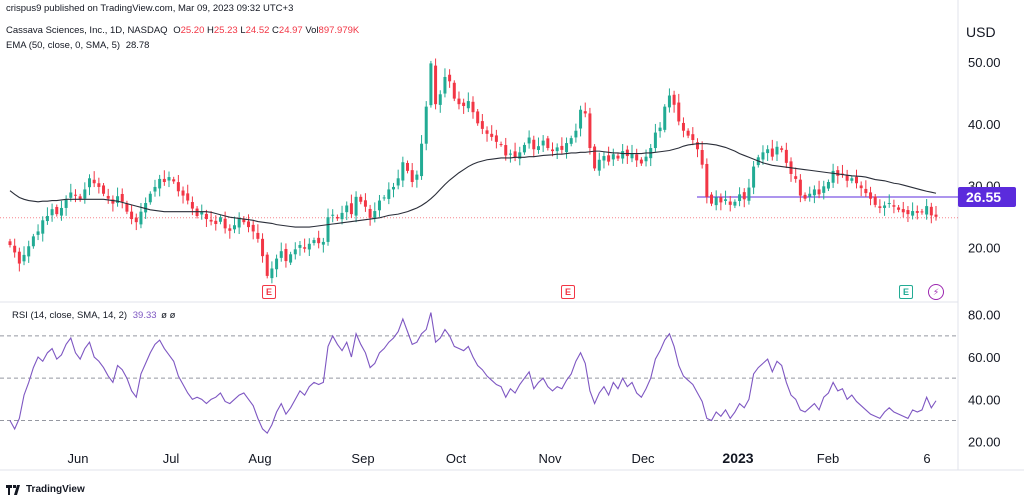  I want to click on news-lightning-icon: ⚡, so click(936, 292).